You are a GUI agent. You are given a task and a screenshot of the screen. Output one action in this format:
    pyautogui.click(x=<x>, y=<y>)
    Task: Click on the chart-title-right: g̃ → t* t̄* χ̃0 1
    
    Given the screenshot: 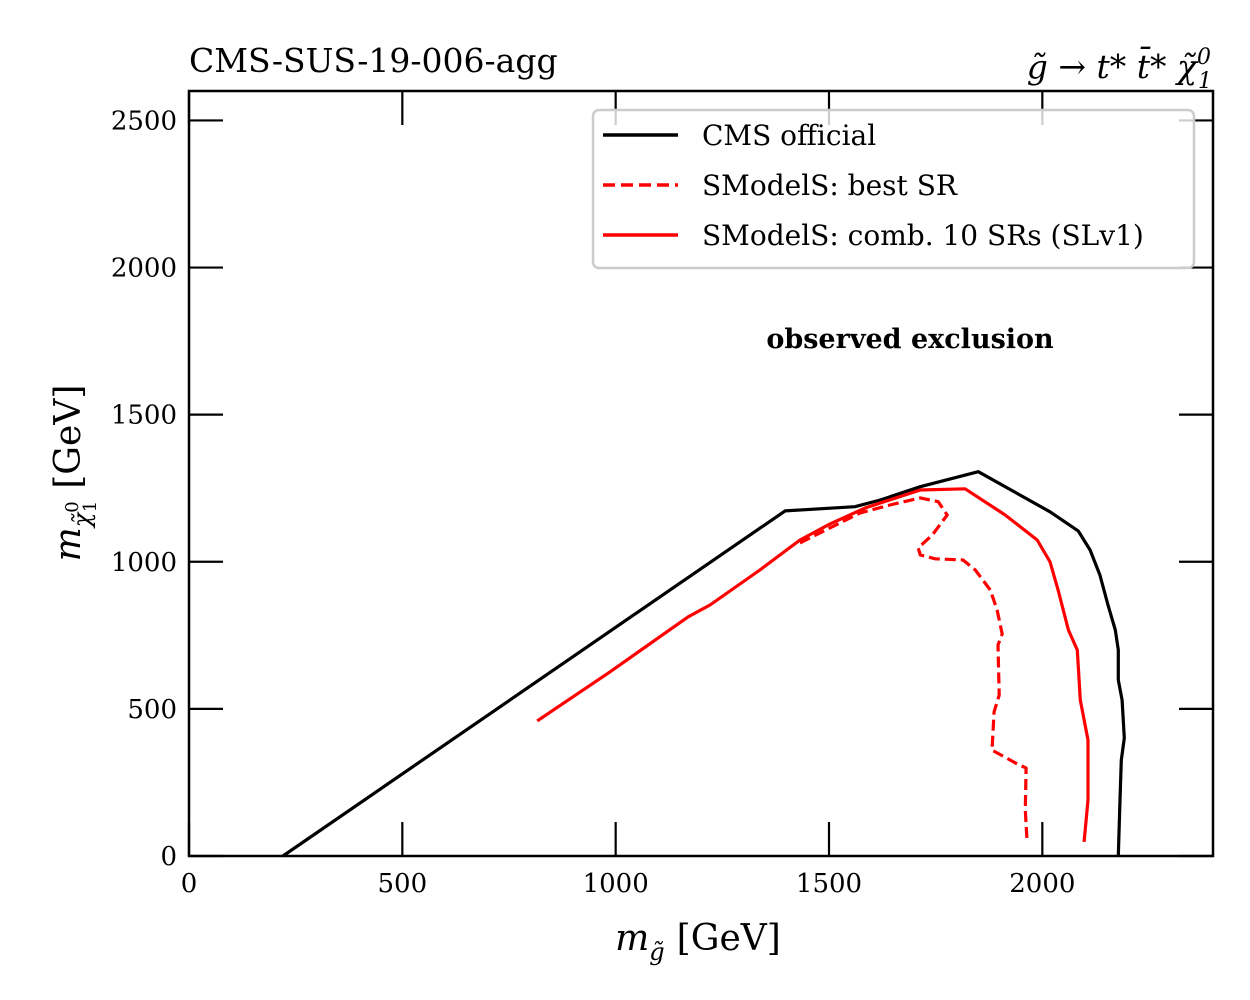 What is the action you would take?
    pyautogui.click(x=1119, y=69)
    